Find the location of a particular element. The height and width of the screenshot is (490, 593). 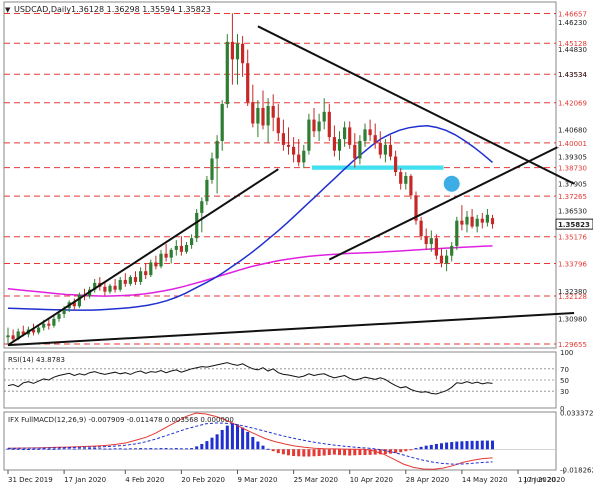

time-tick-label: 31 Dec 2019 is located at coordinates (30, 480).